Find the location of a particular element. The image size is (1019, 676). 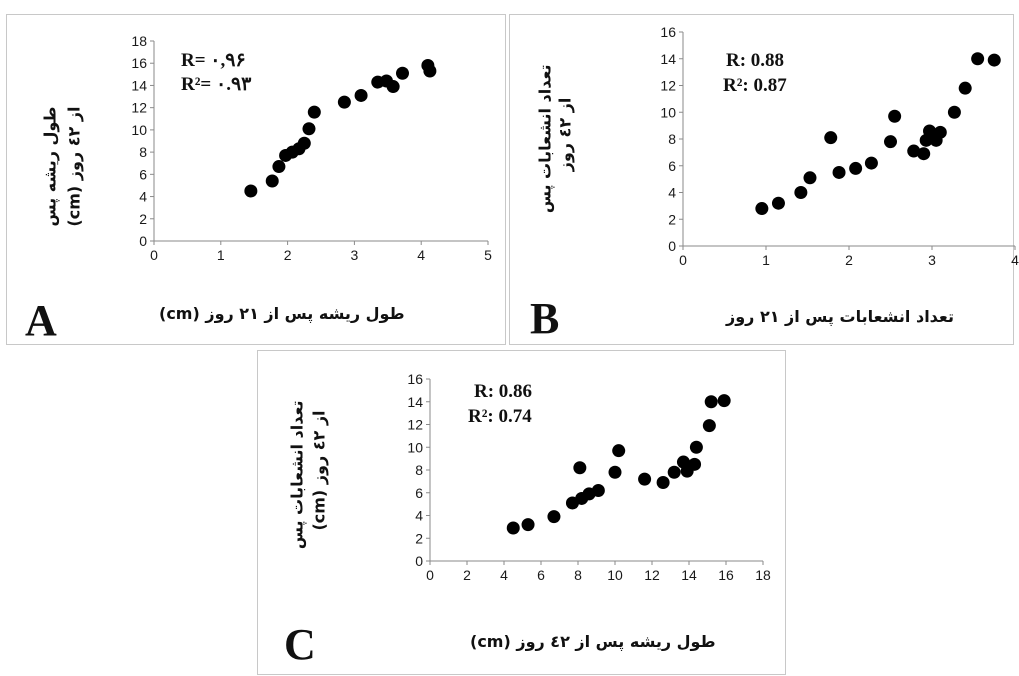

x-tick-label: 6 is located at coordinates (541, 575).